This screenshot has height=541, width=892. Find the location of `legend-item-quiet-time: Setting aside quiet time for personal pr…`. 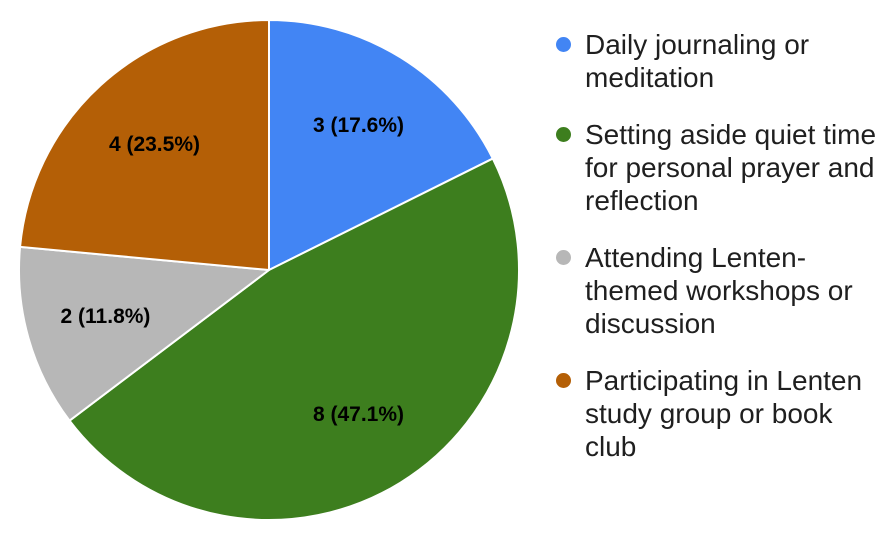

legend-item-quiet-time: Setting aside quiet time for personal pr… is located at coordinates (721, 167).